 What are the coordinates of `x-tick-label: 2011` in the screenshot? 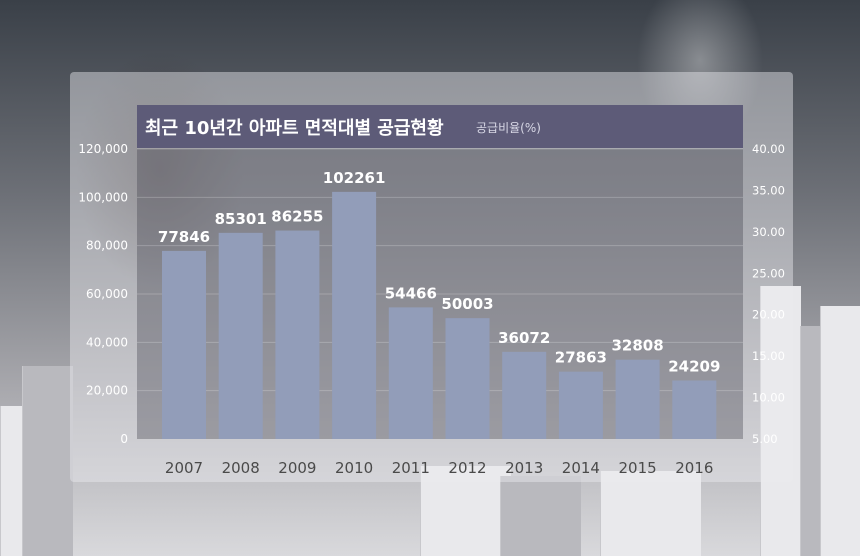 It's located at (411, 468).